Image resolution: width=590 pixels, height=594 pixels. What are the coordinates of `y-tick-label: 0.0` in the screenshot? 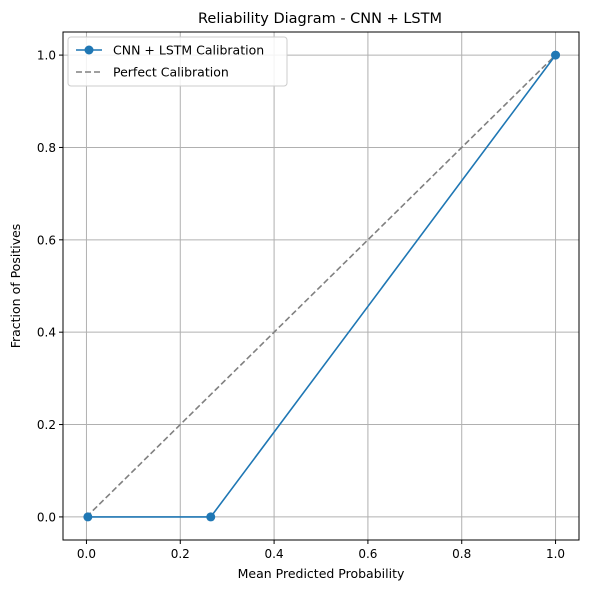 It's located at (46, 517).